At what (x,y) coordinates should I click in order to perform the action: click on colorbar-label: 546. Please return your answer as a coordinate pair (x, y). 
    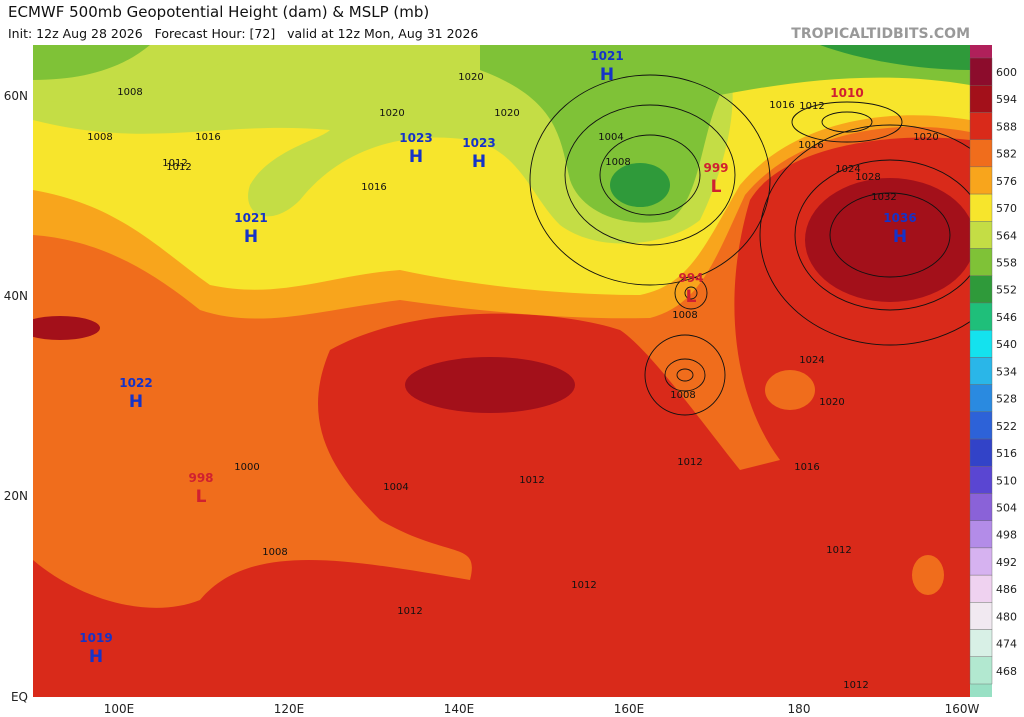
    Looking at the image, I should click on (1006, 317).